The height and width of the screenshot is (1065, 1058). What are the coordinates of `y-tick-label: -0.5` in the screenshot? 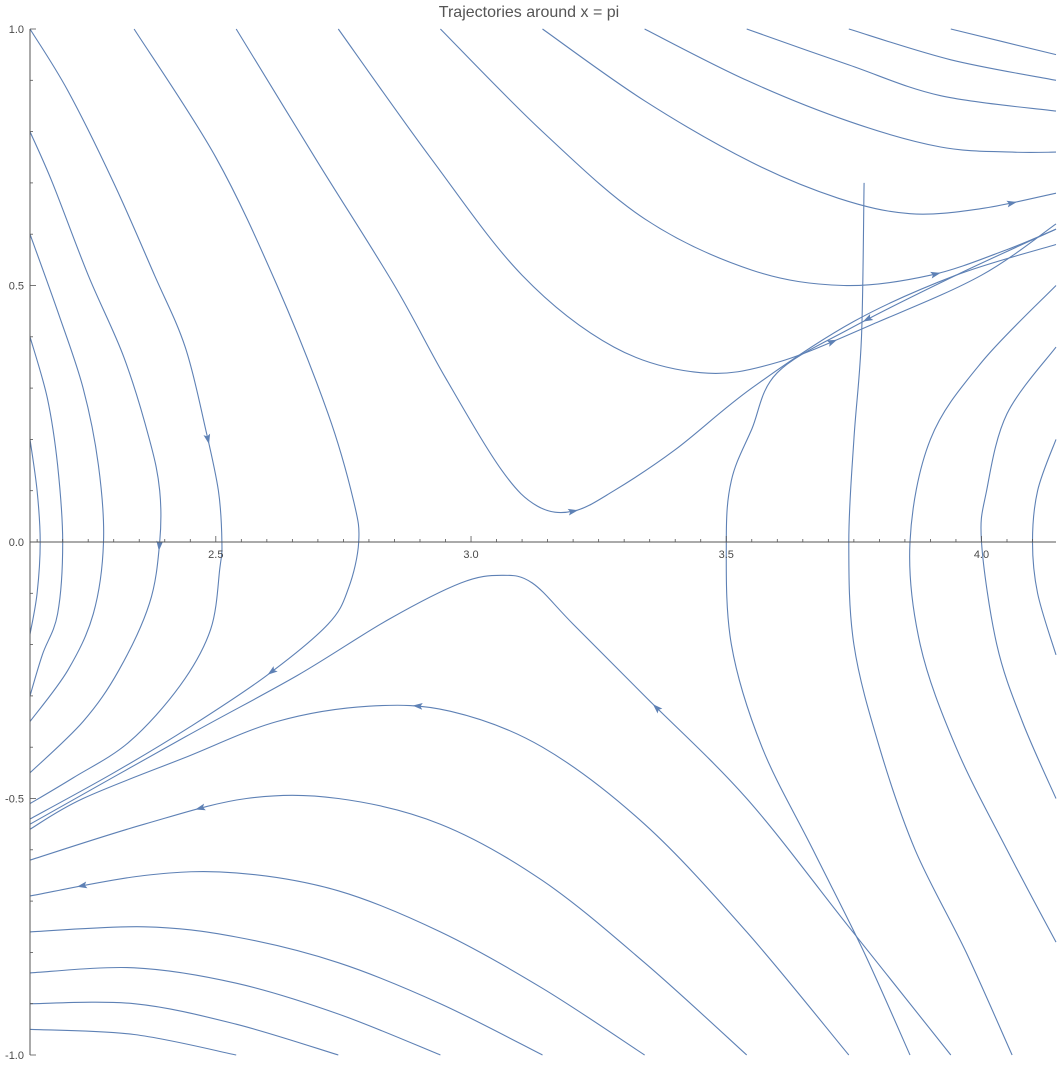 It's located at (14, 800).